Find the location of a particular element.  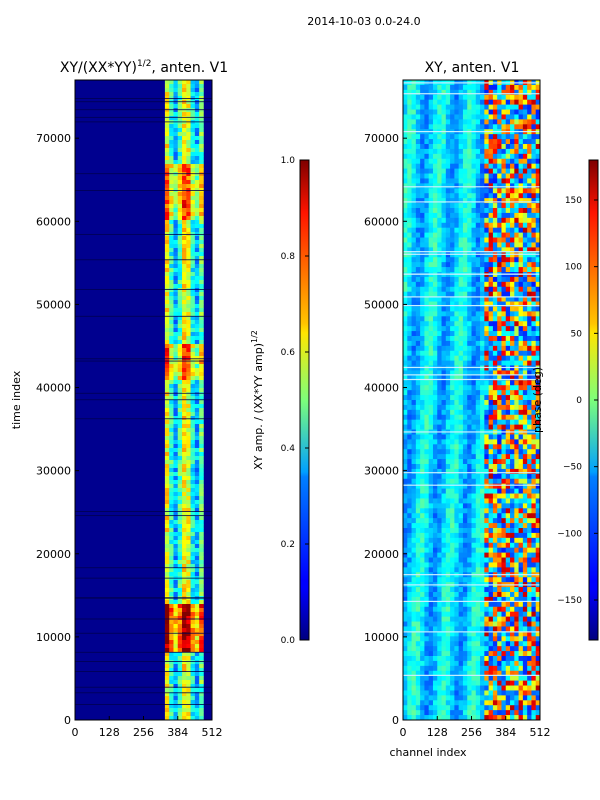

right-panel-title: XY, anten. V1 is located at coordinates (472, 68).